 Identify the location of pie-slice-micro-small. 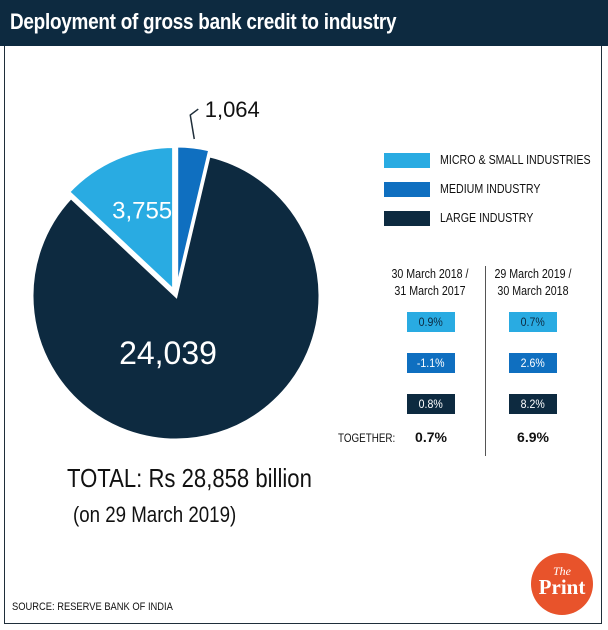
(121, 219).